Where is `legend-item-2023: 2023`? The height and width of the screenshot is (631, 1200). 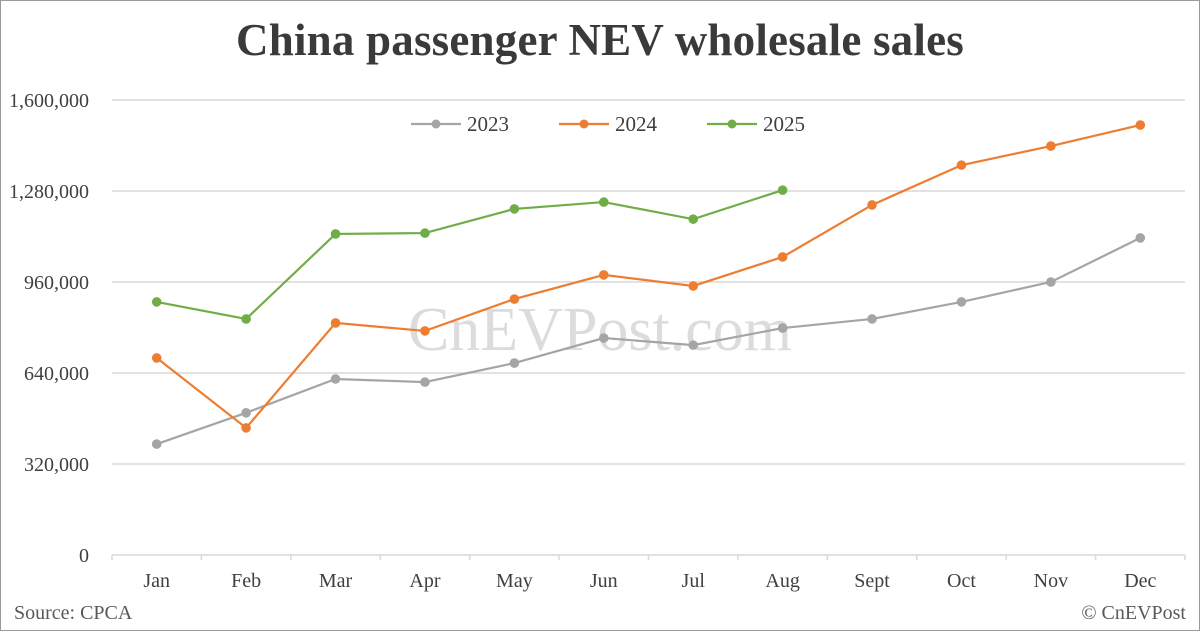
legend-item-2023: 2023 is located at coordinates (460, 124).